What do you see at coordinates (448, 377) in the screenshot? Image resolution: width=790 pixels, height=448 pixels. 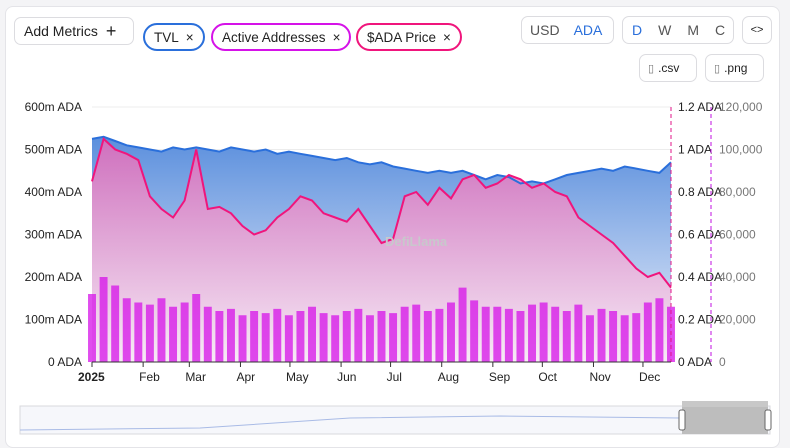 I see `x-tick-label: Aug` at bounding box center [448, 377].